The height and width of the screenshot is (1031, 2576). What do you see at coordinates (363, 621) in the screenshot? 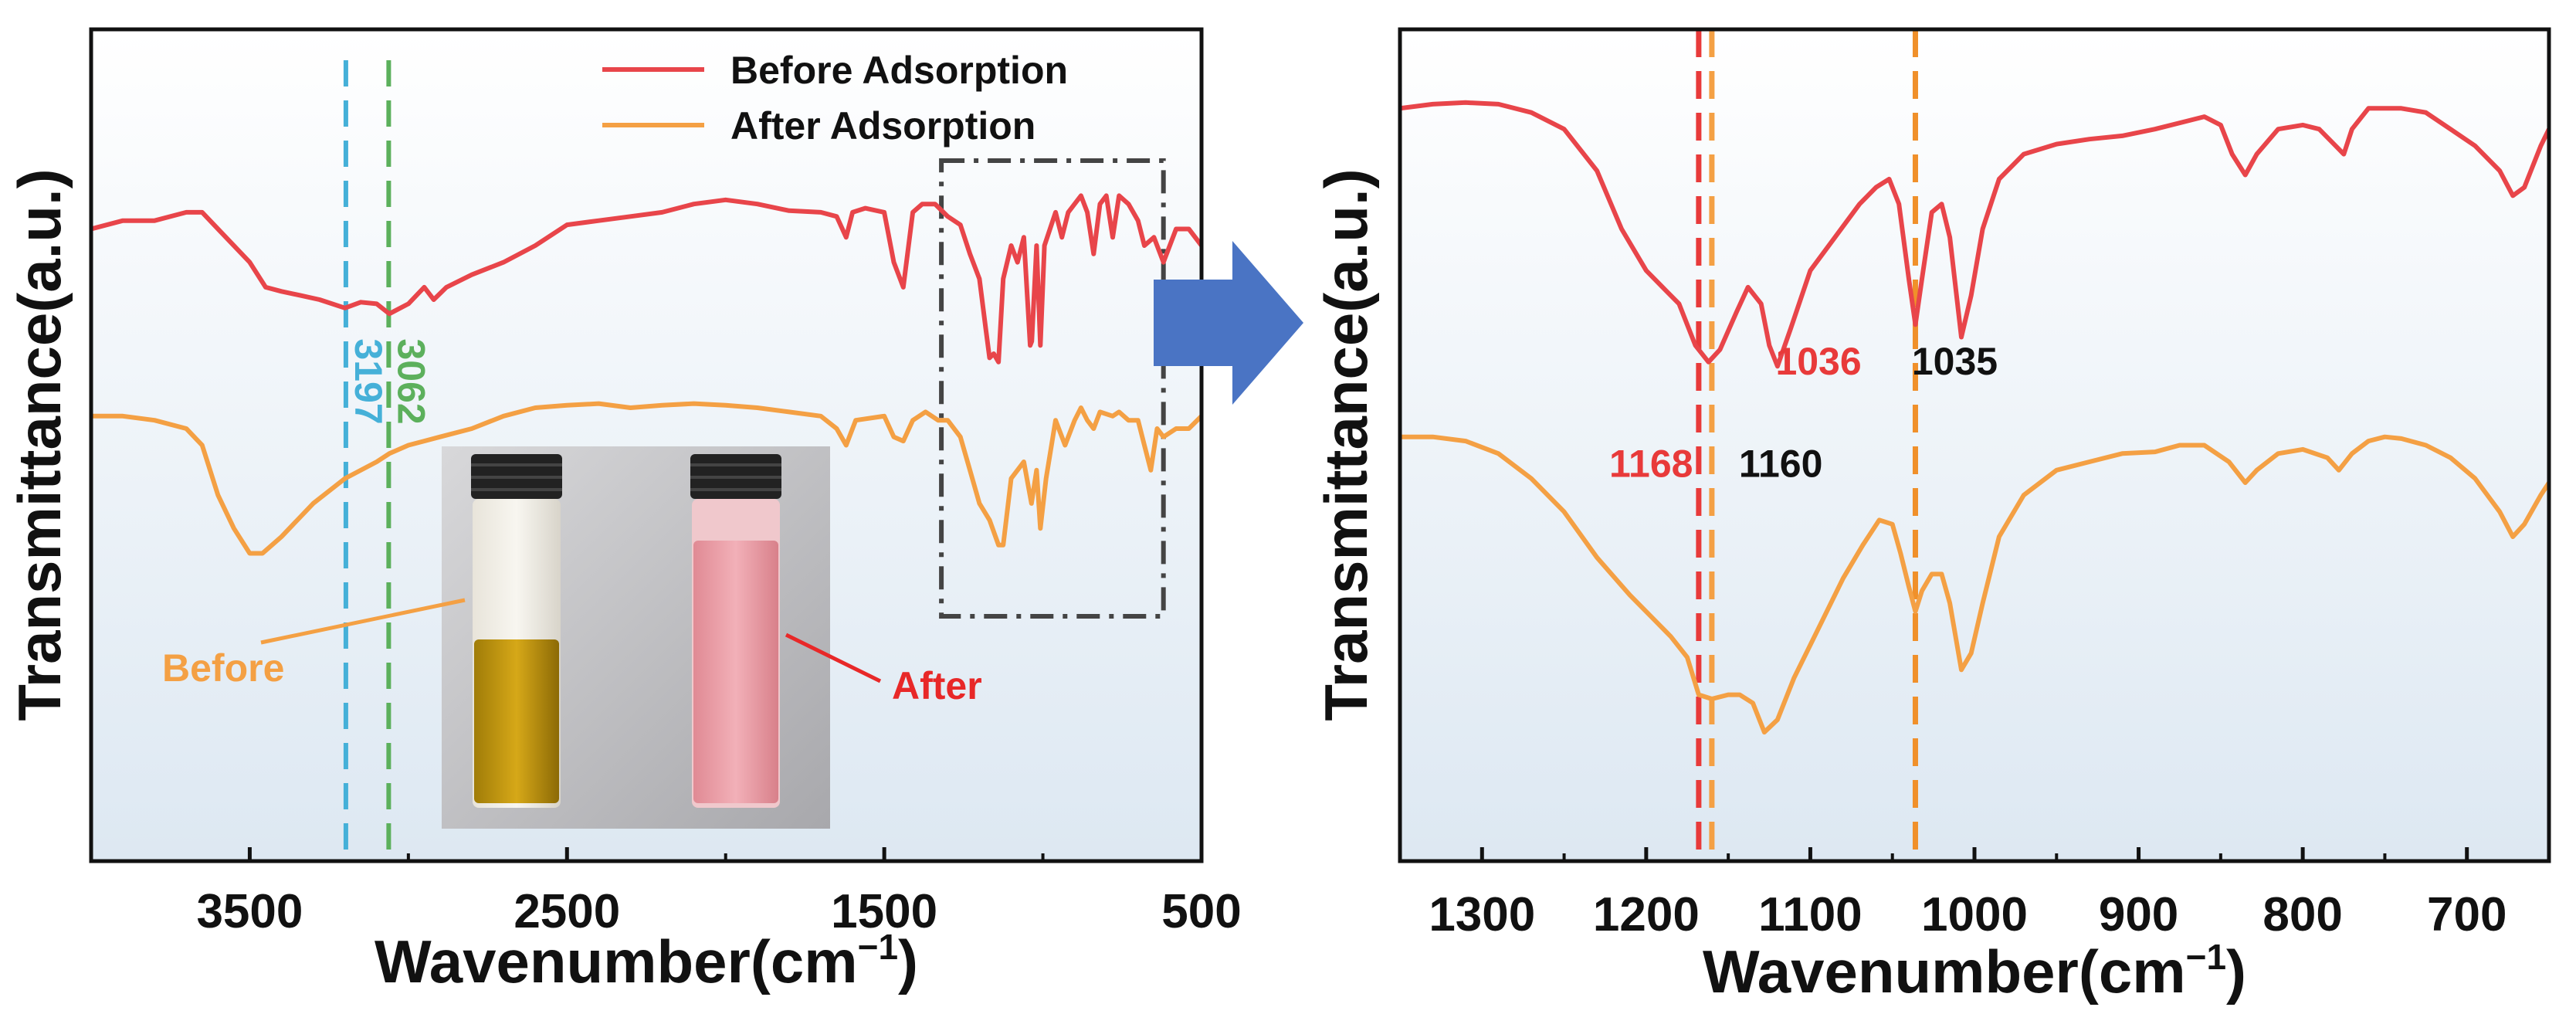
I see `before-pointer-line` at bounding box center [363, 621].